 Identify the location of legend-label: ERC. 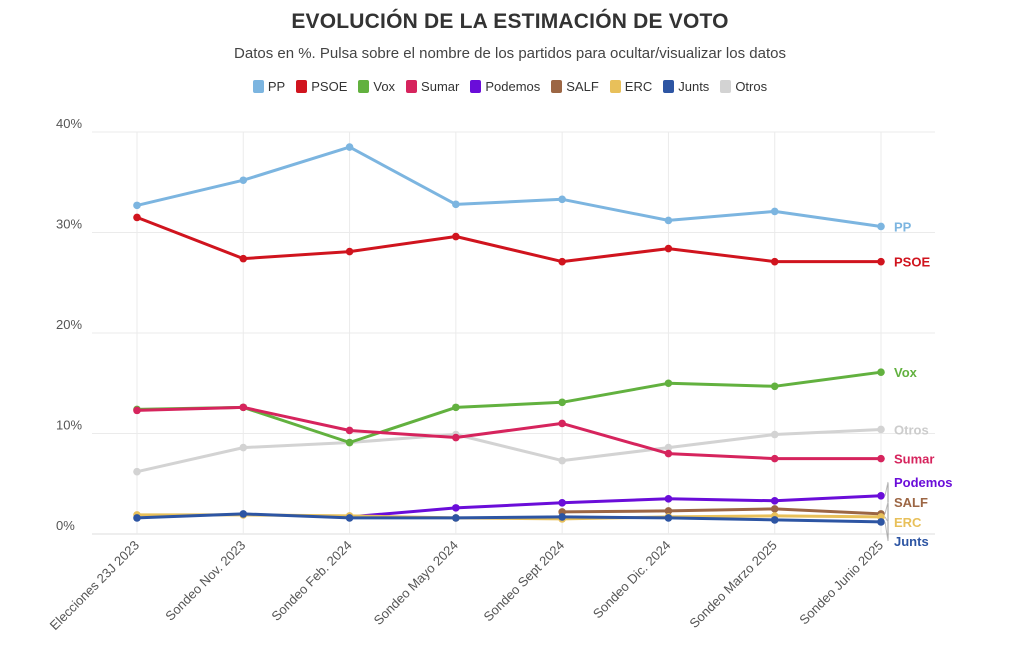
(638, 86).